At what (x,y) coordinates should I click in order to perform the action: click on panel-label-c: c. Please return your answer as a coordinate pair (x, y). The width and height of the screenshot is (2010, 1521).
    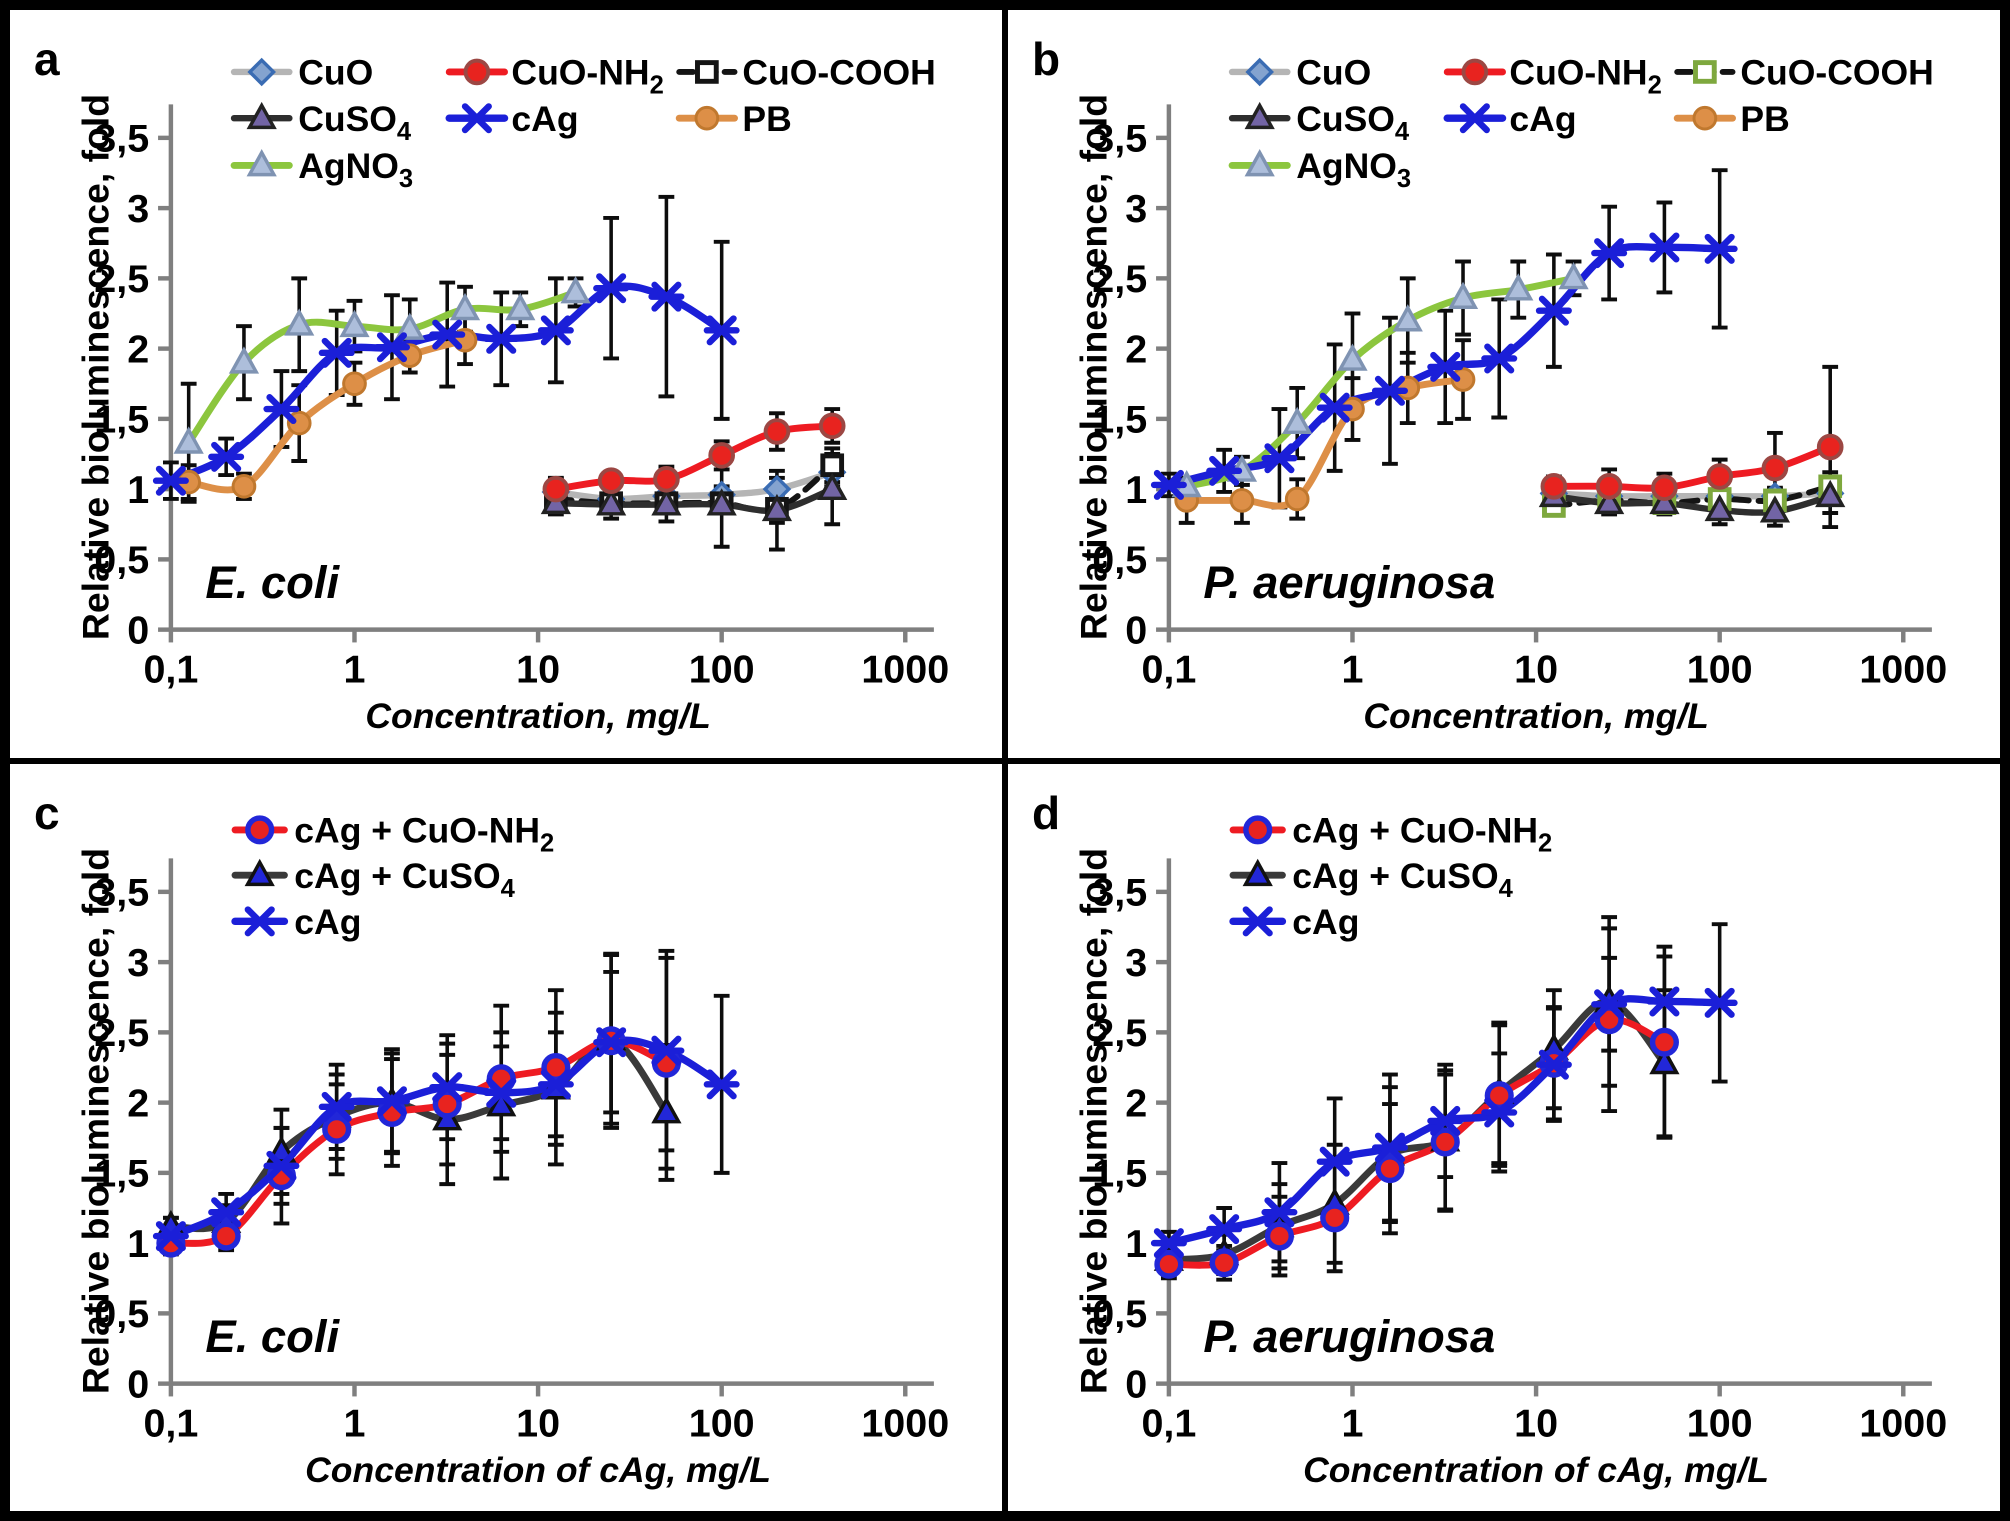
    Looking at the image, I should click on (47, 812).